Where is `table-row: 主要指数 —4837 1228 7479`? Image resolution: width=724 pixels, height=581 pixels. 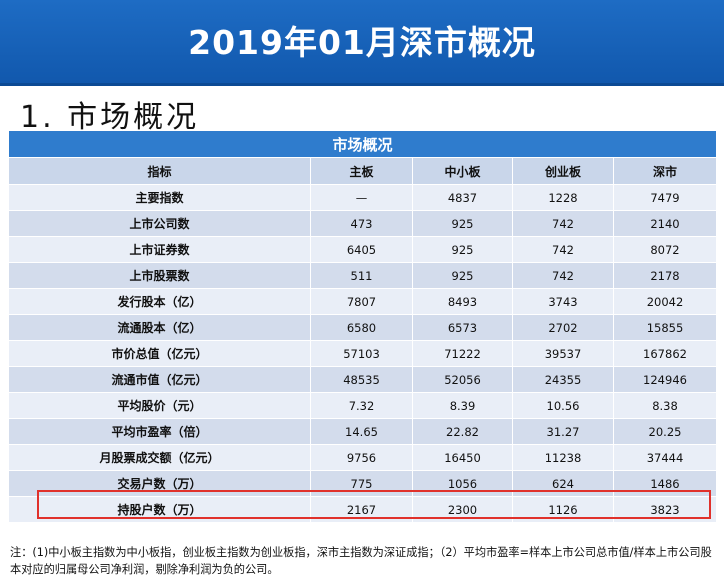 table-row: 主要指数 —4837 1228 7479 is located at coordinates (362, 197).